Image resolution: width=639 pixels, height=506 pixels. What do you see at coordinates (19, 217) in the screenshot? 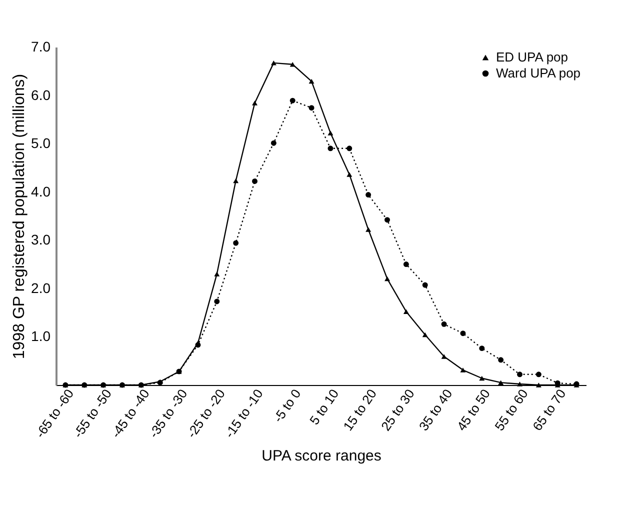
I see `y-axis-title: 1998 GP registered population (millions)` at bounding box center [19, 217].